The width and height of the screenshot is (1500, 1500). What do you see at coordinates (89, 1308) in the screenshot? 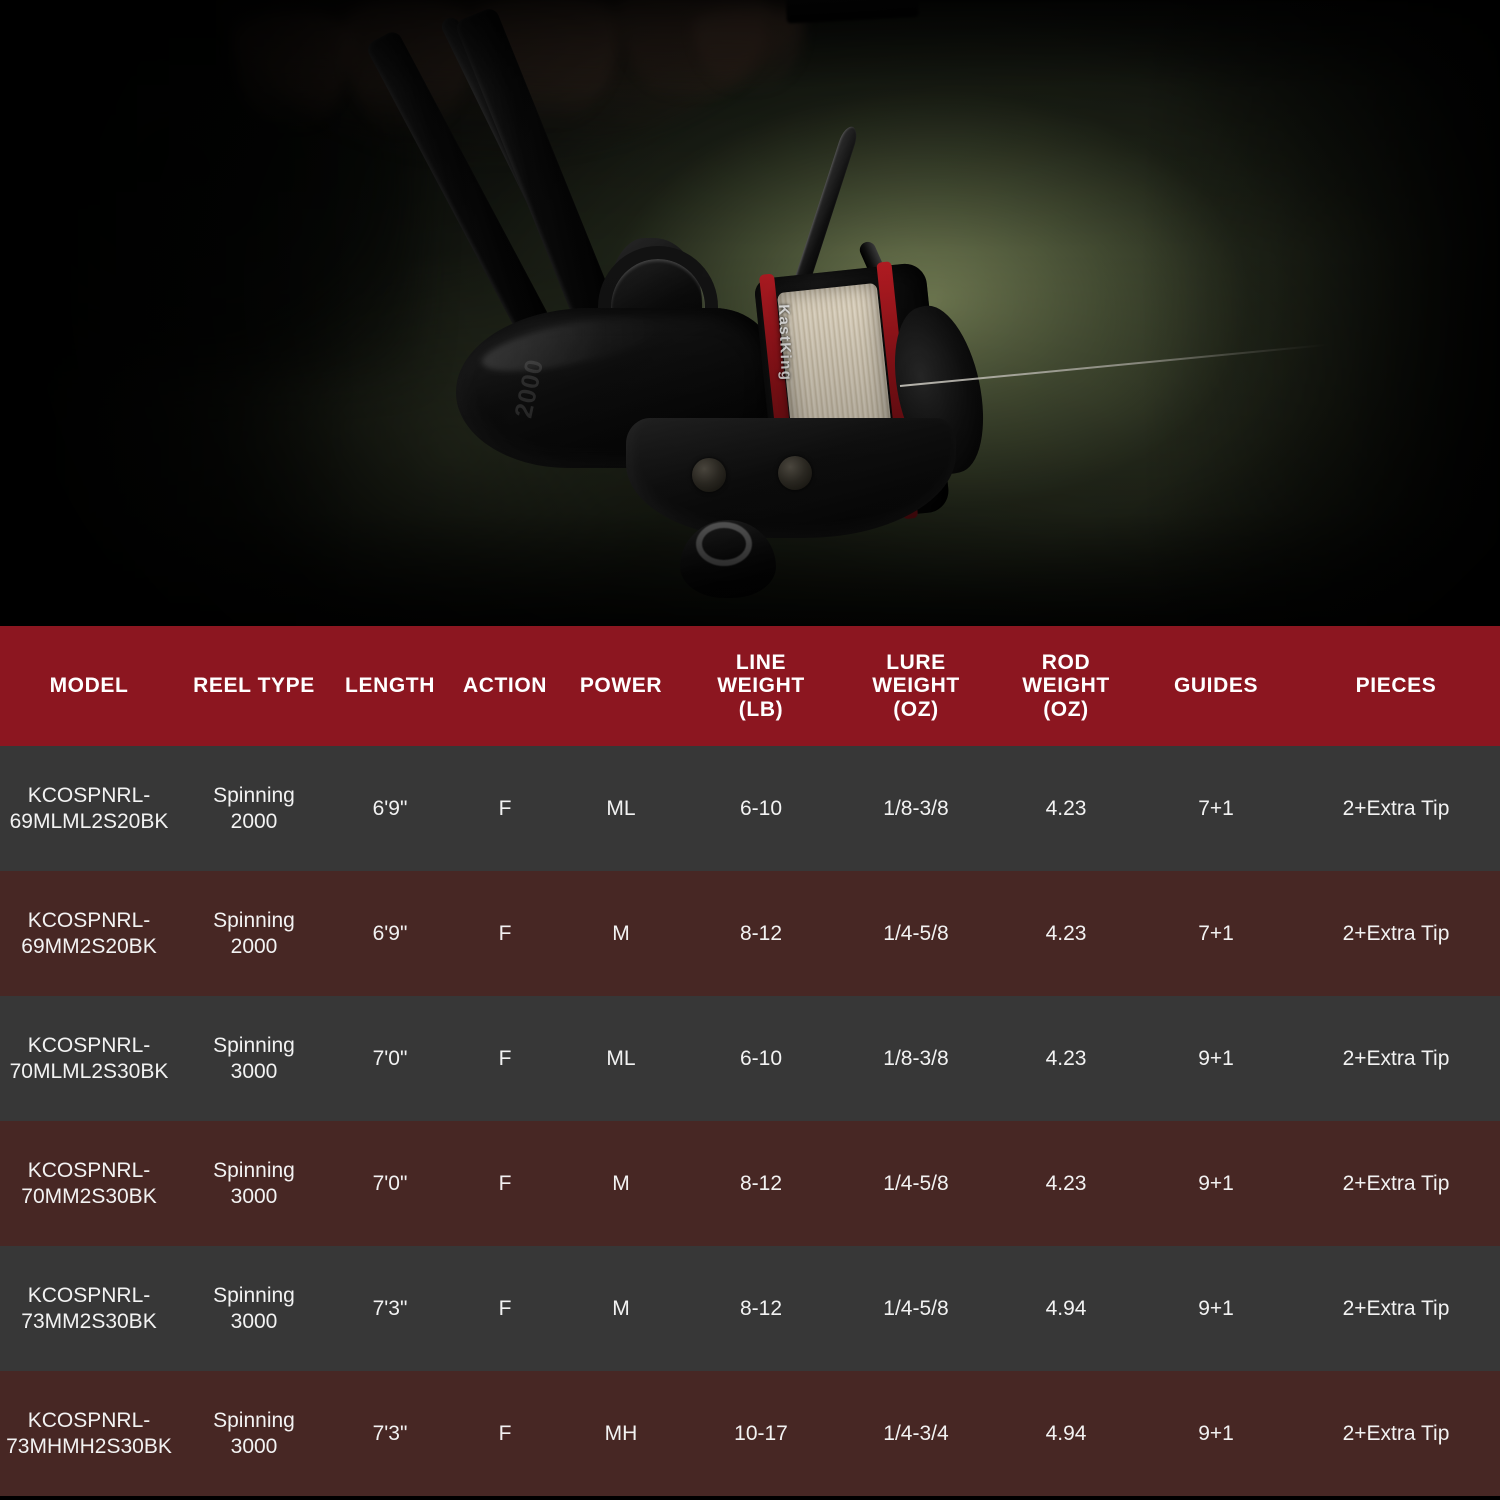
I see `cell-model: KCOSPNRL- 73MM2S30BK` at bounding box center [89, 1308].